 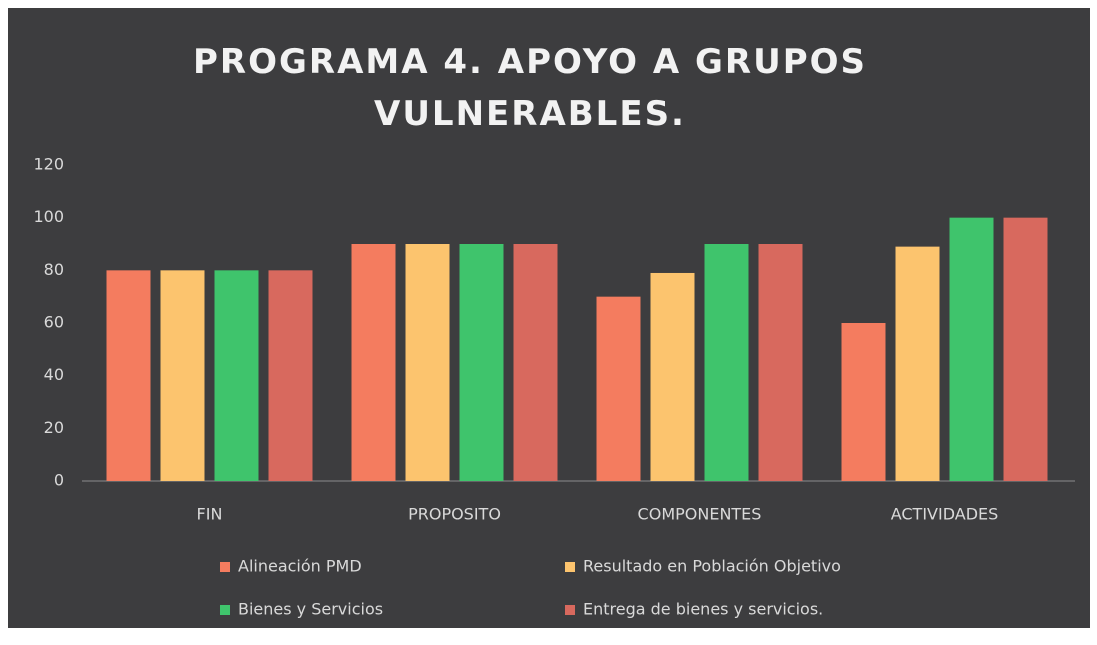 I want to click on y-tick-label: 20, so click(x=54, y=427).